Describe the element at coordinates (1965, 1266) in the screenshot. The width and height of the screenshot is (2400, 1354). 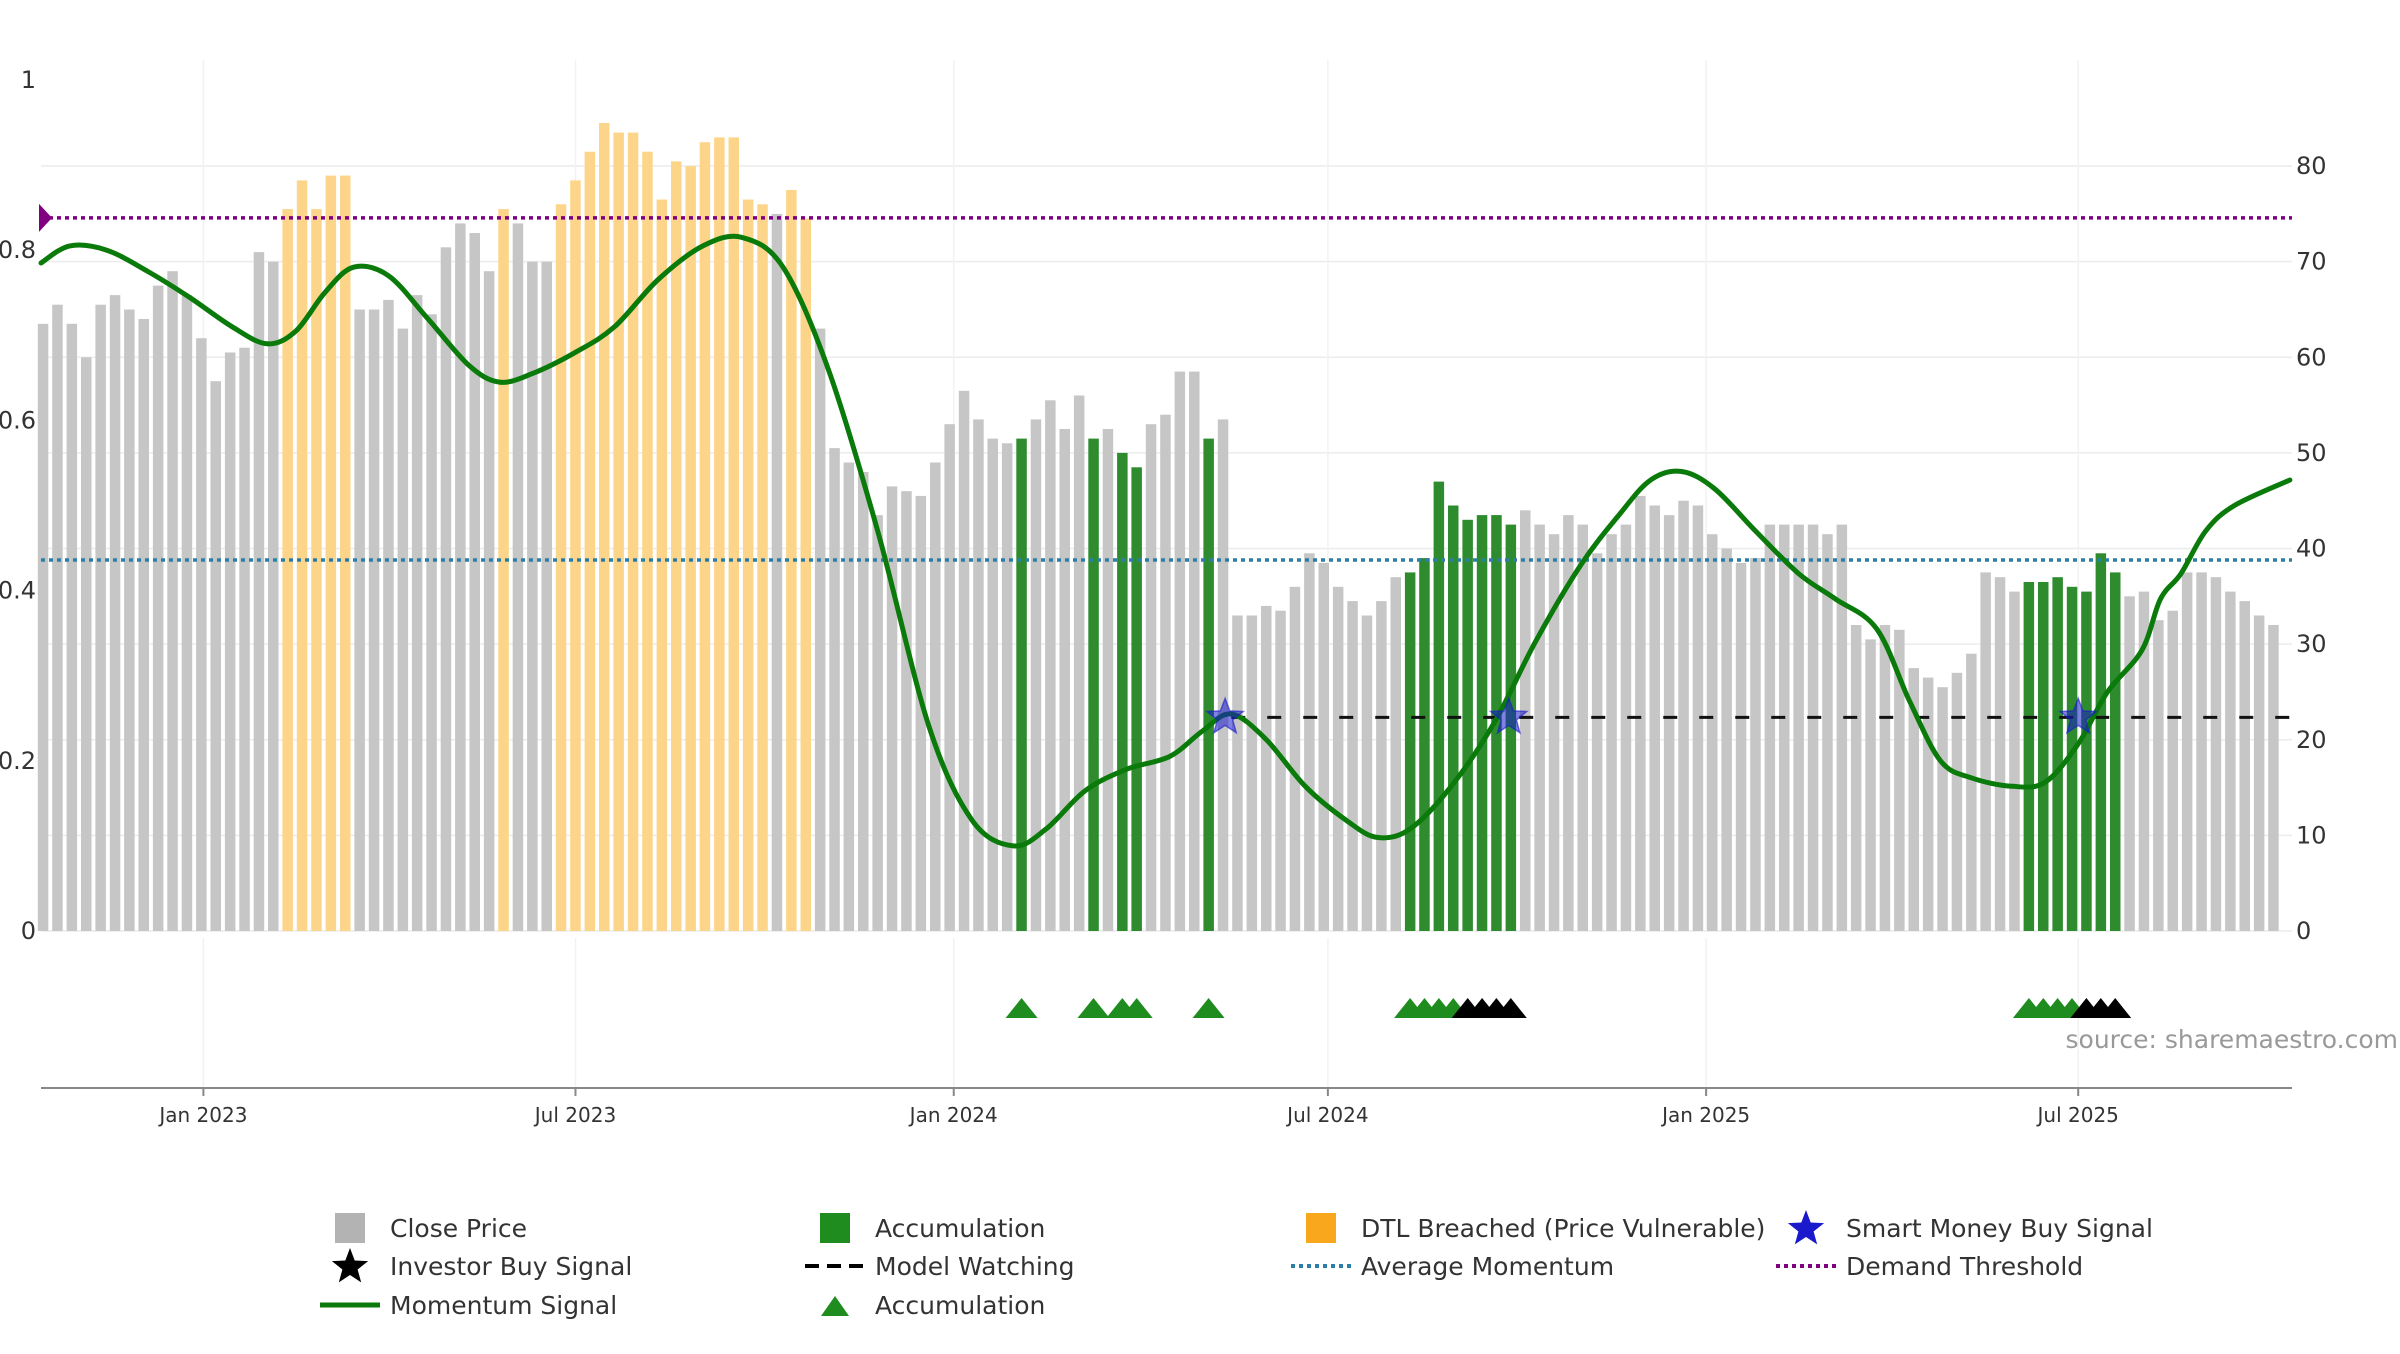
I see `legend-label: Demand Threshold` at that location.